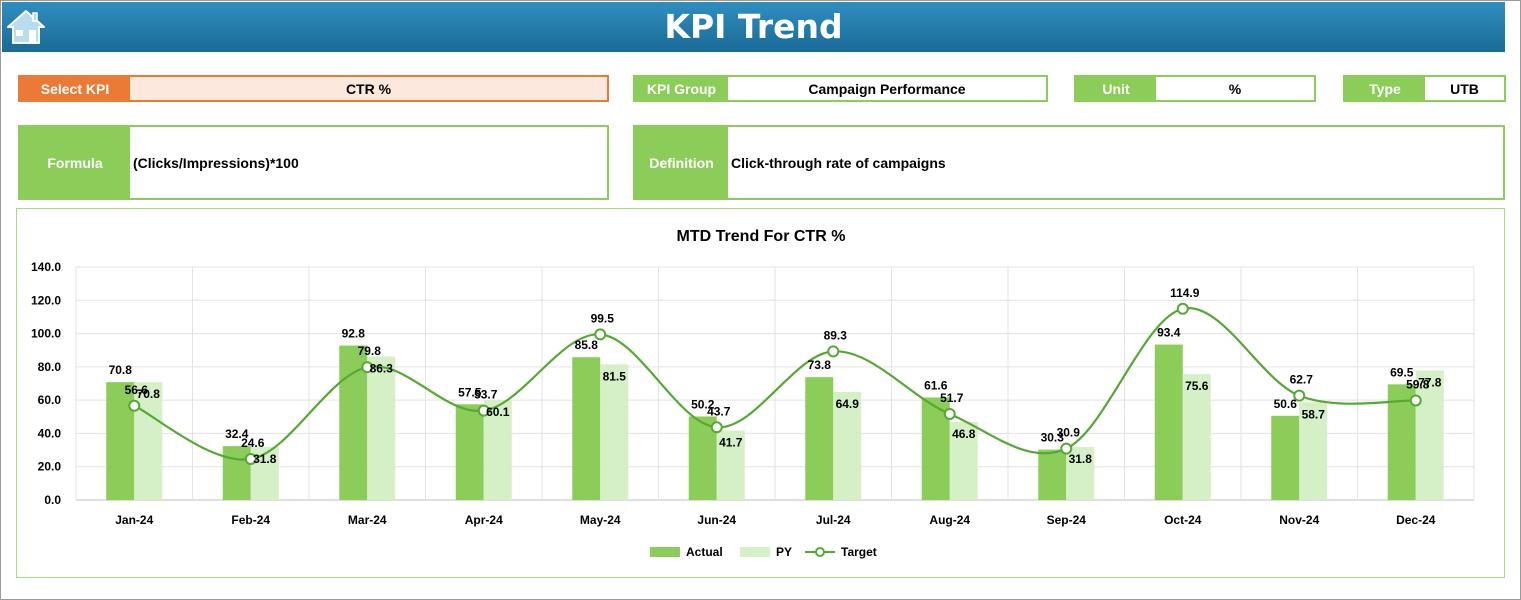  What do you see at coordinates (1053, 438) in the screenshot?
I see `data-label-actual: 30.3` at bounding box center [1053, 438].